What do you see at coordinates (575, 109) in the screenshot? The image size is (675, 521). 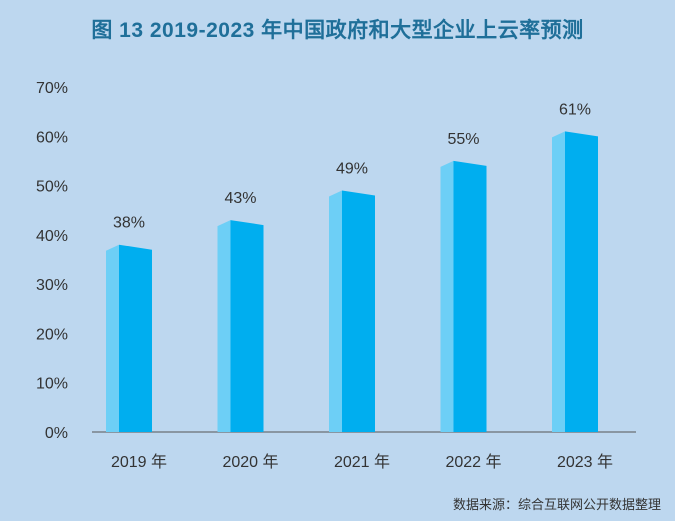 I see `data-label: 61%` at bounding box center [575, 109].